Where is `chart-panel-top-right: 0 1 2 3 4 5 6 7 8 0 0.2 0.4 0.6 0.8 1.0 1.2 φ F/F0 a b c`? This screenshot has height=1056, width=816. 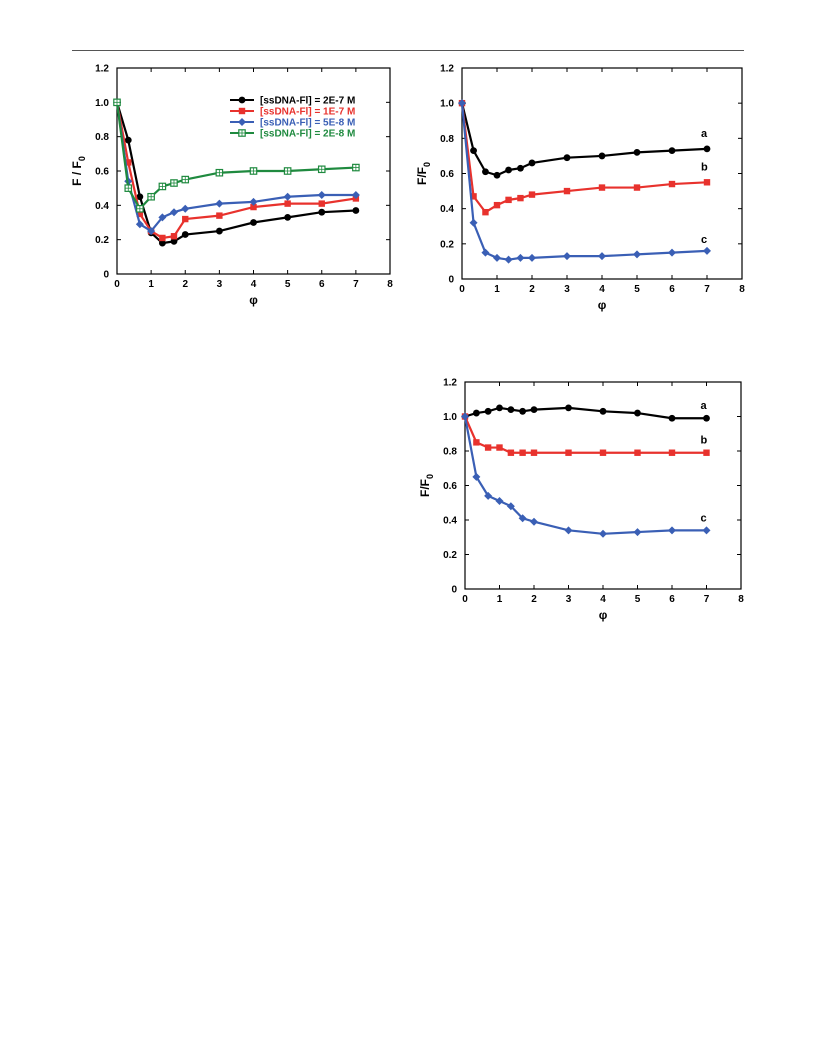
chart-panel-top-right: 0 1 2 3 4 5 6 7 8 0 0.2 0.4 0.6 0.8 1.0 1.2 φ F/F0 a b c is located at coordinates (580, 190).